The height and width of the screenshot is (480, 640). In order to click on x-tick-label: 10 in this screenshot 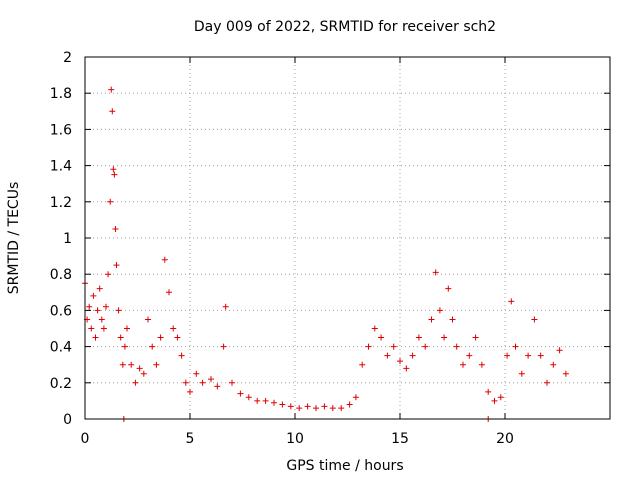, I will do `click(295, 439)`.